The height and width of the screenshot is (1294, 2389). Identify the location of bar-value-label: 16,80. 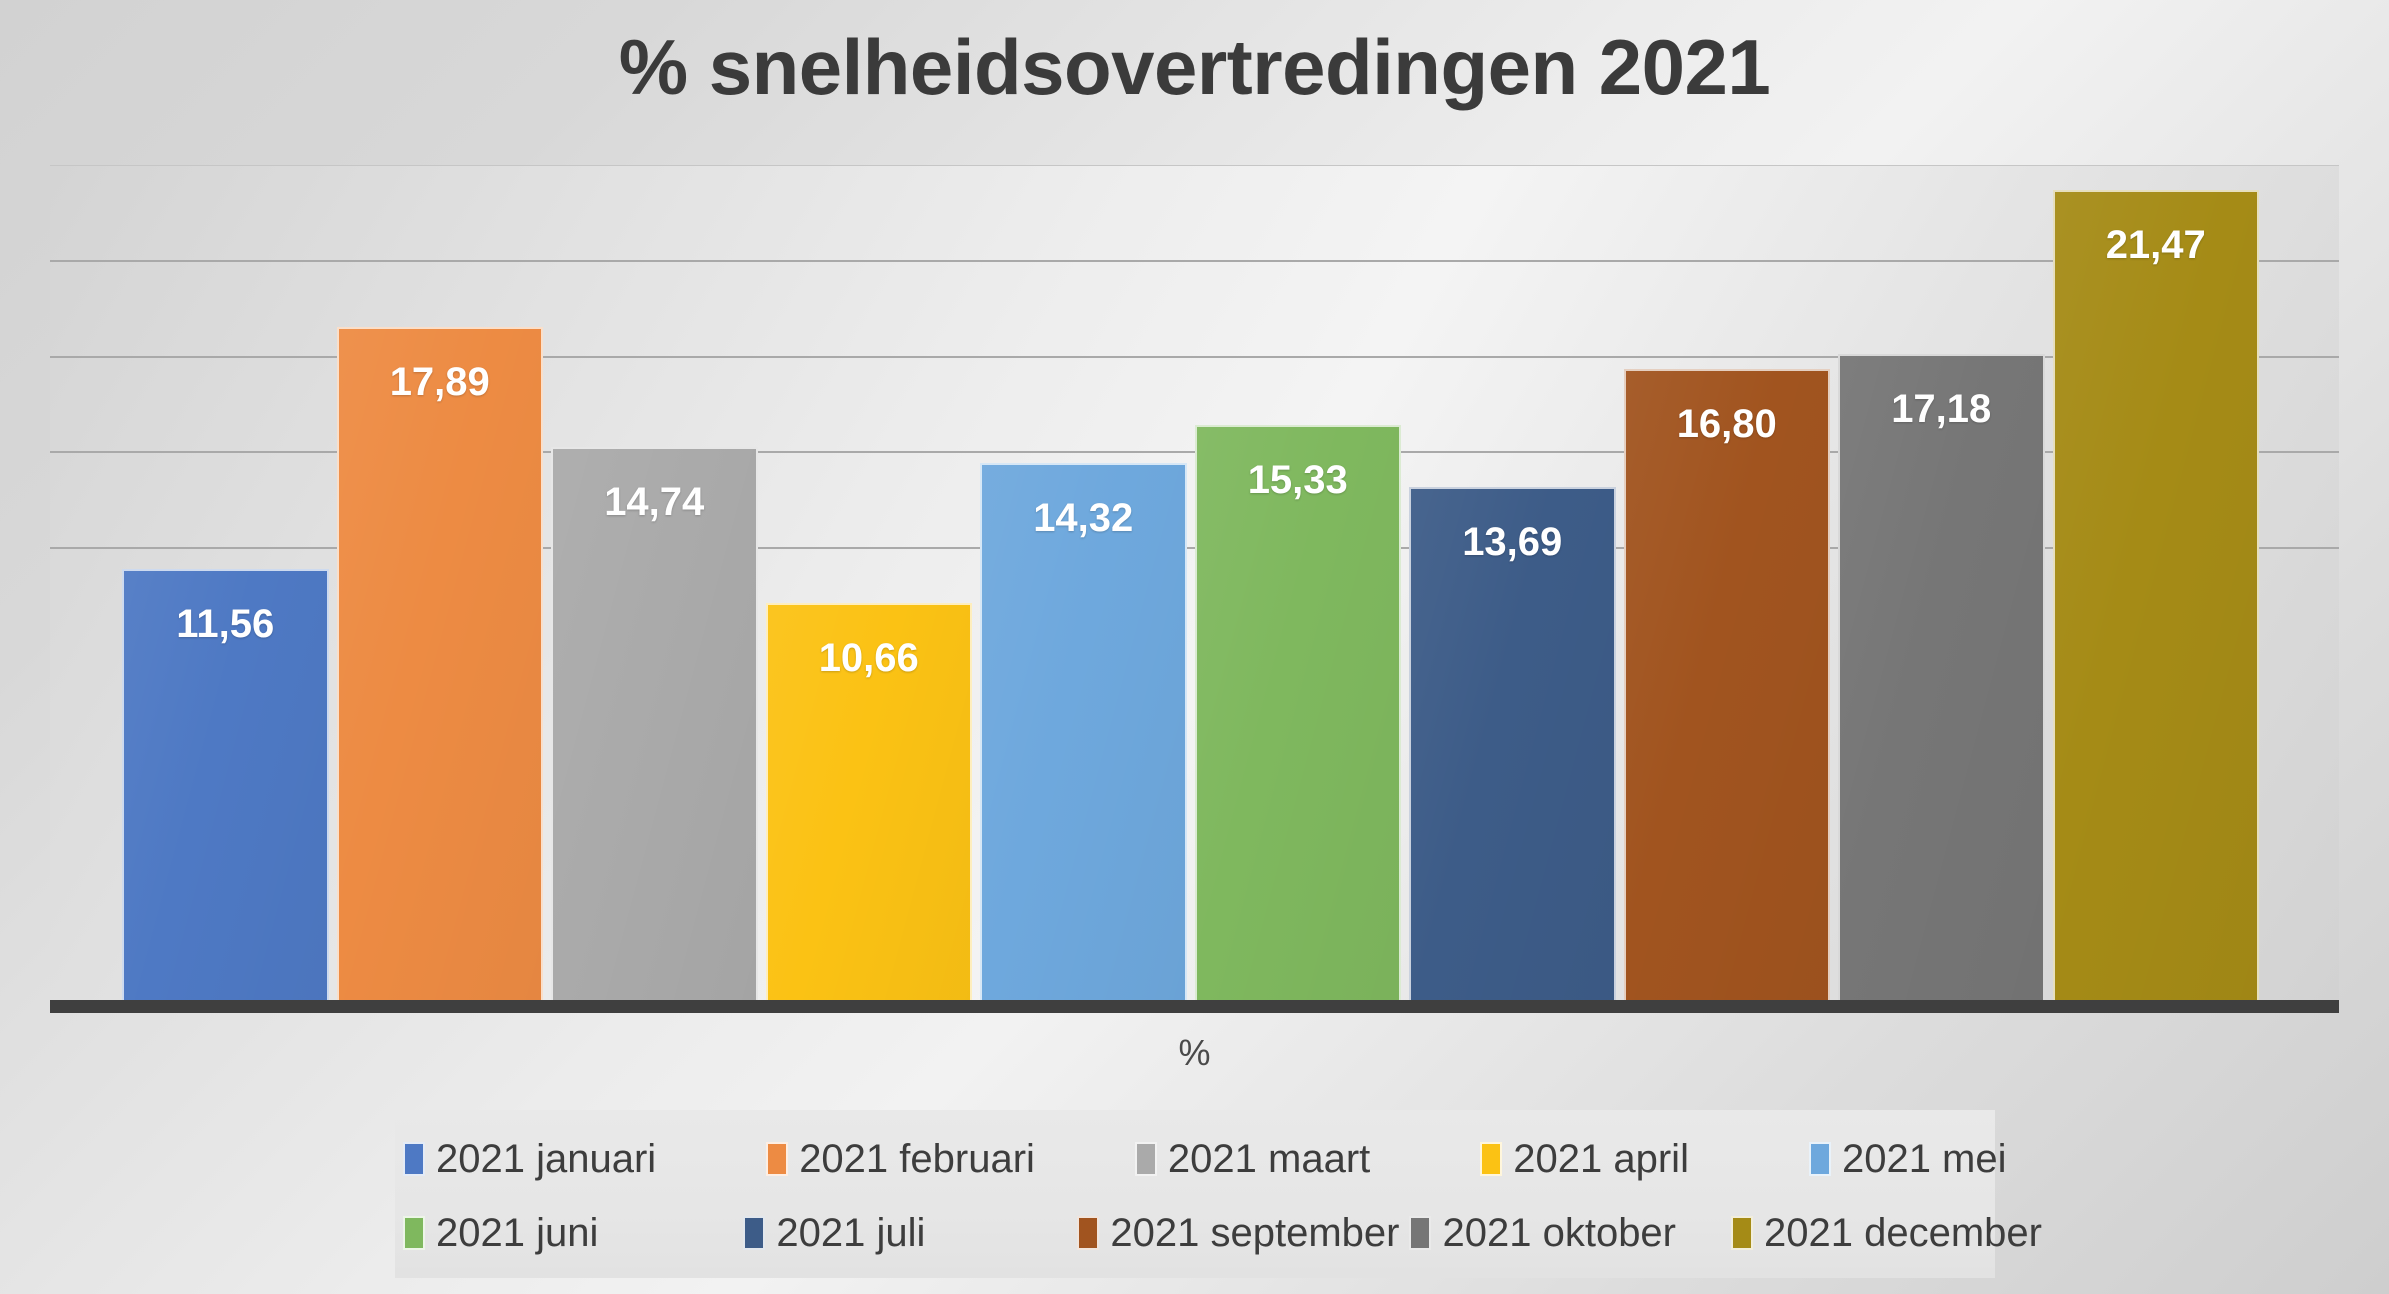
(1726, 423).